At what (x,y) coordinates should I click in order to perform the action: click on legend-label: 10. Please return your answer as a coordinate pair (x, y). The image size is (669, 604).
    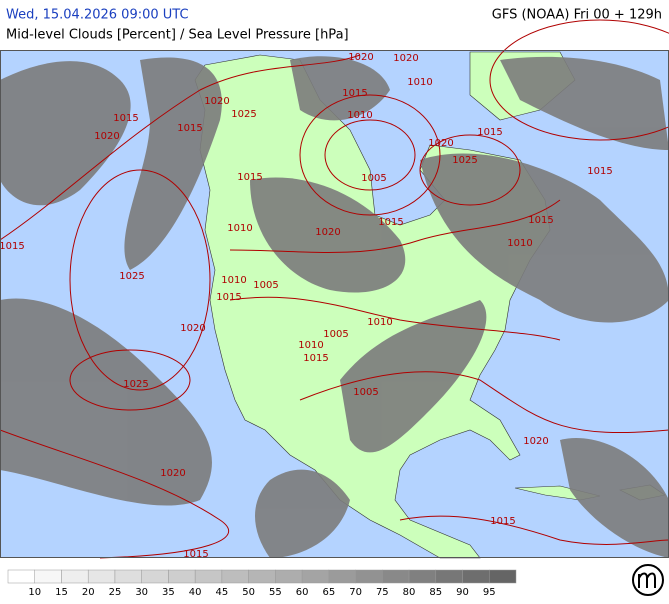
    Looking at the image, I should click on (34, 592).